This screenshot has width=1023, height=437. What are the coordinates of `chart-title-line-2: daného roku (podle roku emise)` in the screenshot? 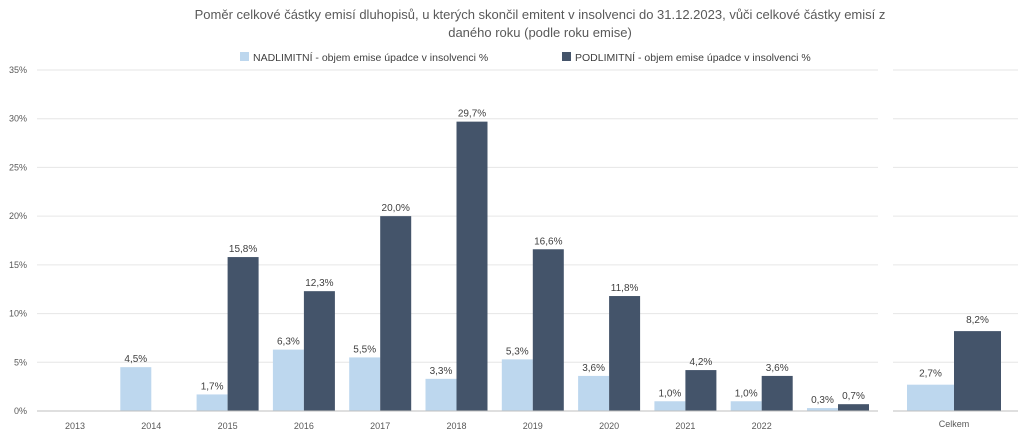 It's located at (540, 32).